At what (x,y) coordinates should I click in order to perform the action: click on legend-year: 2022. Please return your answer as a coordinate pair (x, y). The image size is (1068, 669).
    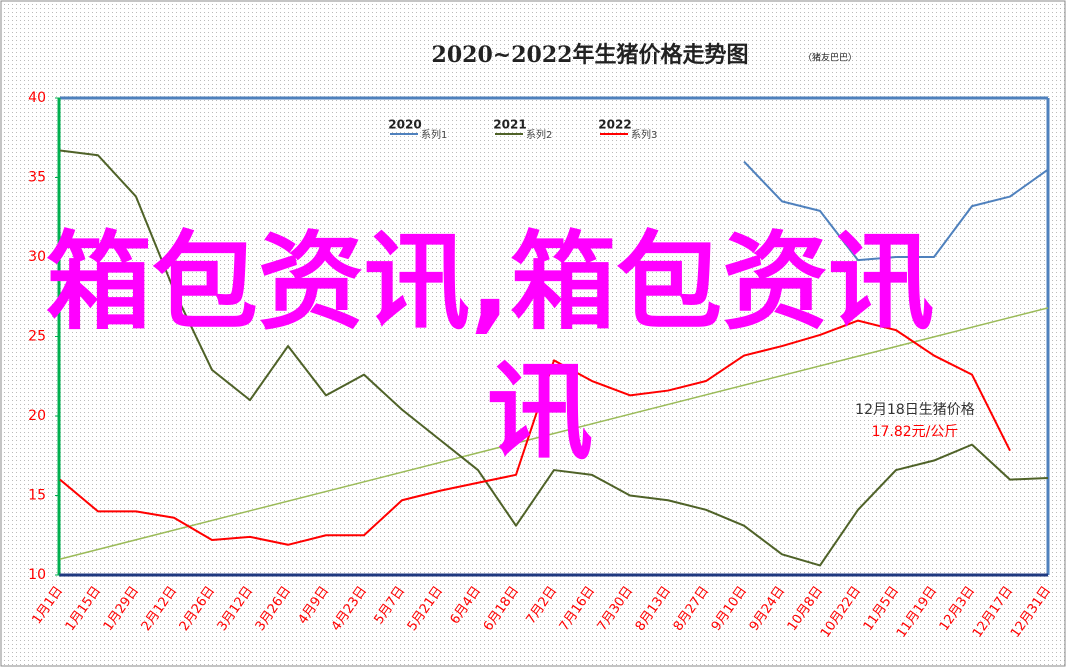
    Looking at the image, I should click on (614, 125).